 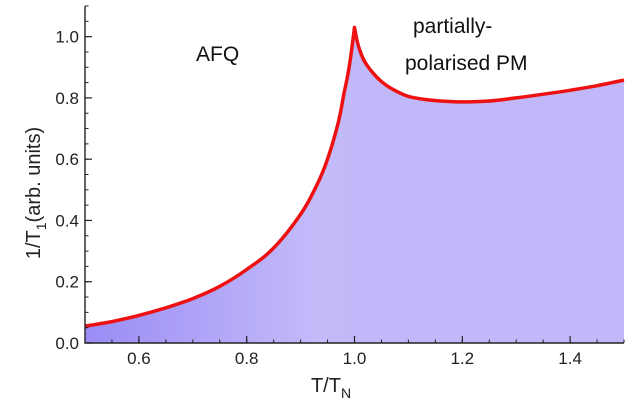 What do you see at coordinates (247, 358) in the screenshot?
I see `x-tick-label: 0.8` at bounding box center [247, 358].